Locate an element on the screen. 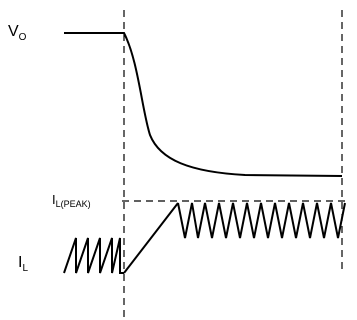 The width and height of the screenshot is (357, 320). inductor-current-ripple-peak is located at coordinates (261, 220).